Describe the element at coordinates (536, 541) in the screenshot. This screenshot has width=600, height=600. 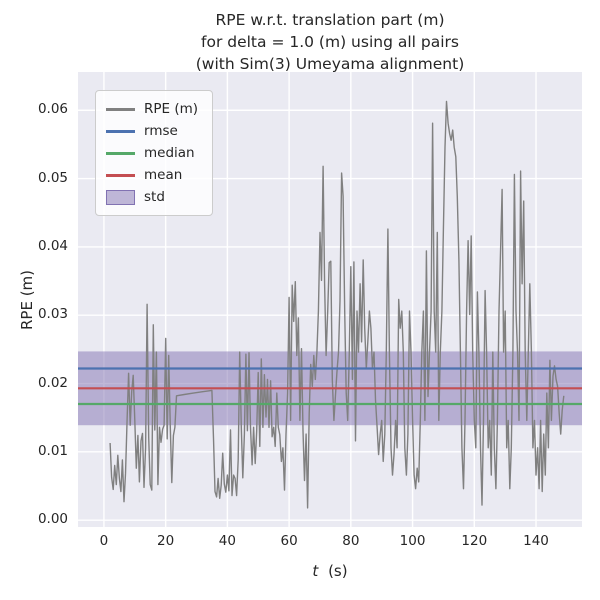
I see `x-tick-label: 140` at that location.